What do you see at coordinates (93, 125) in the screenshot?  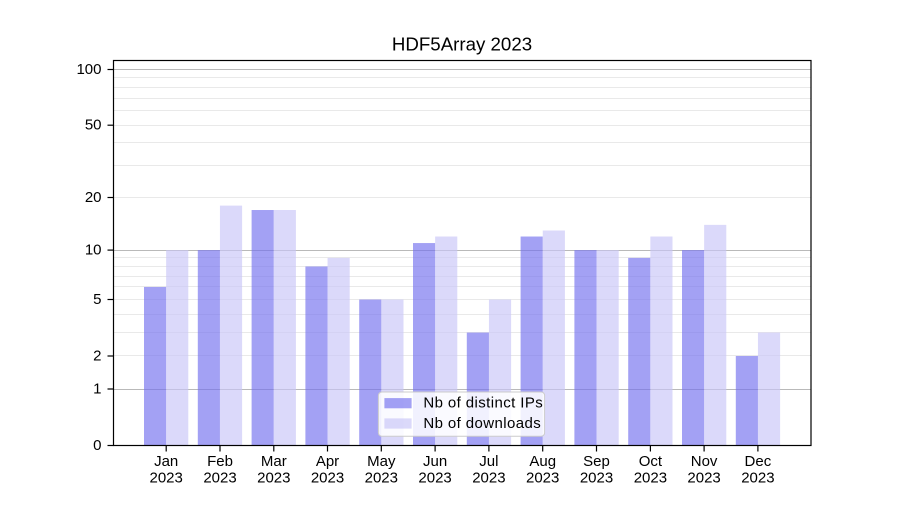 I see `svg-text: 50` at bounding box center [93, 125].